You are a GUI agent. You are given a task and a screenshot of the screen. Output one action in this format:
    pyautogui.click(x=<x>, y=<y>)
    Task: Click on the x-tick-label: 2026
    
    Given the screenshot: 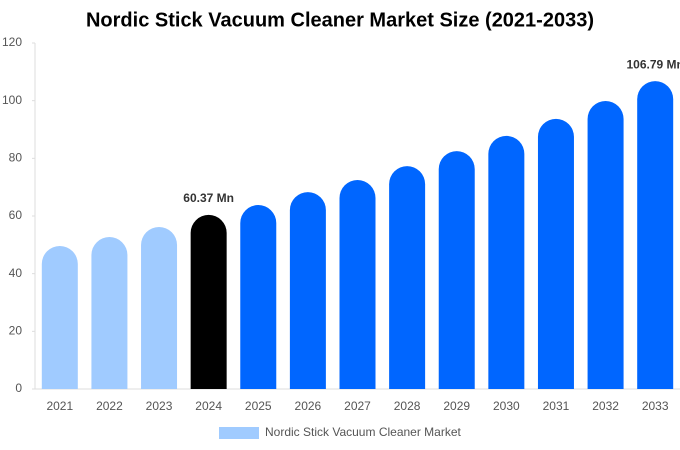 What is the action you would take?
    pyautogui.click(x=308, y=406)
    